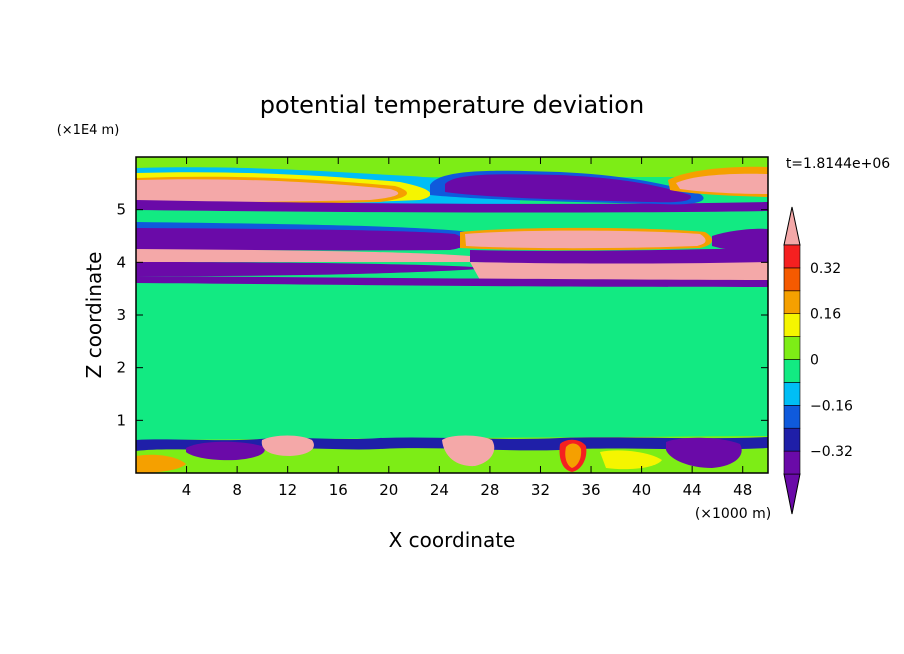  What do you see at coordinates (452, 206) in the screenshot?
I see `upper-thin-purple-band` at bounding box center [452, 206].